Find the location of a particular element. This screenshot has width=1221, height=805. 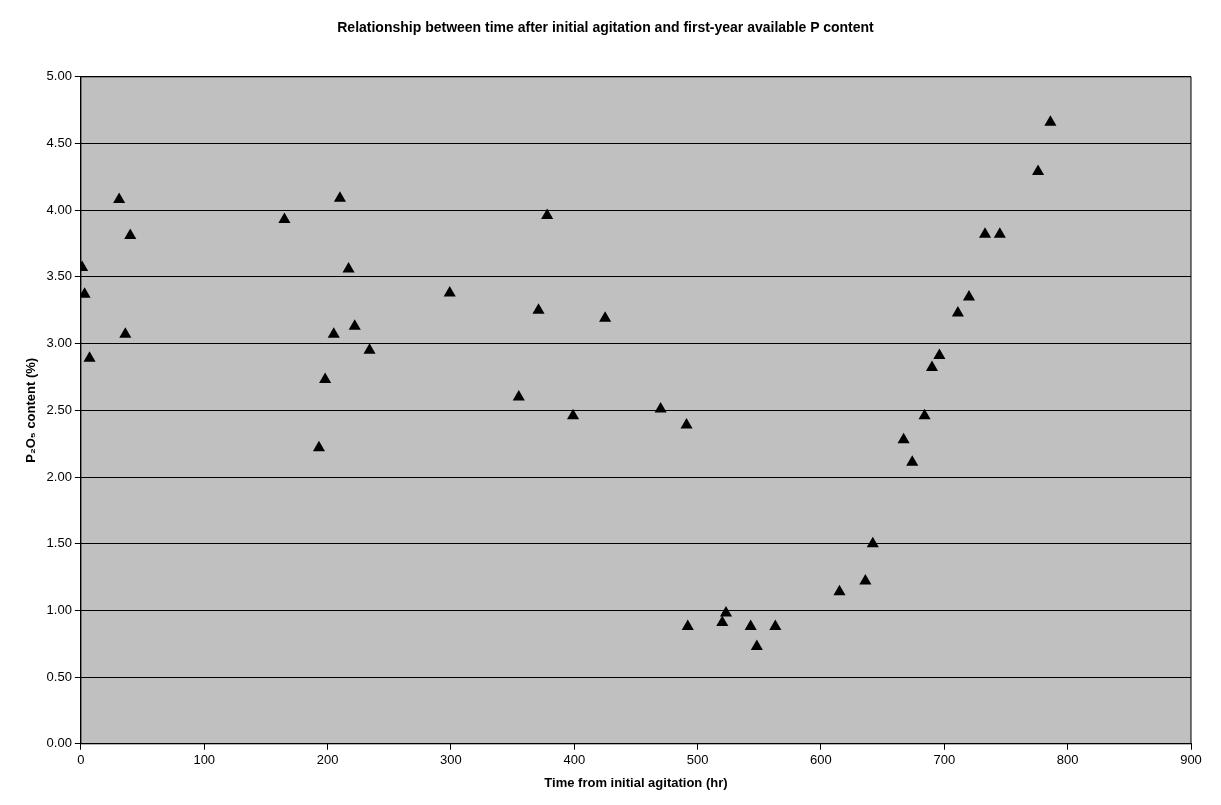

chart-title: Relationship between time after initial agitation and first-year available P content is located at coordinates (606, 27).